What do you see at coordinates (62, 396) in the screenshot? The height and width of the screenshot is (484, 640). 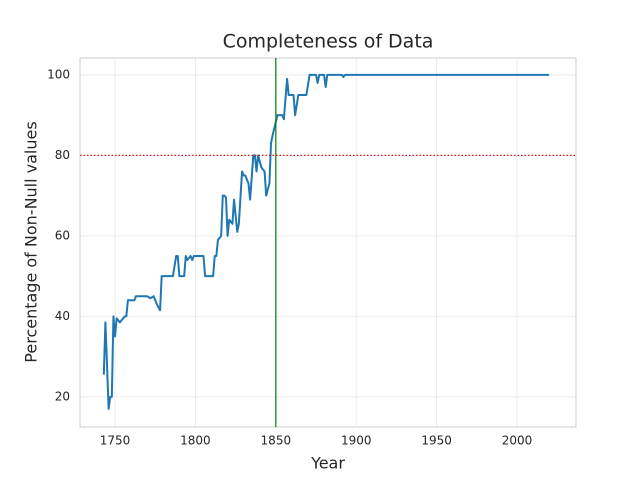 I see `y-tick-label: 20` at bounding box center [62, 396].